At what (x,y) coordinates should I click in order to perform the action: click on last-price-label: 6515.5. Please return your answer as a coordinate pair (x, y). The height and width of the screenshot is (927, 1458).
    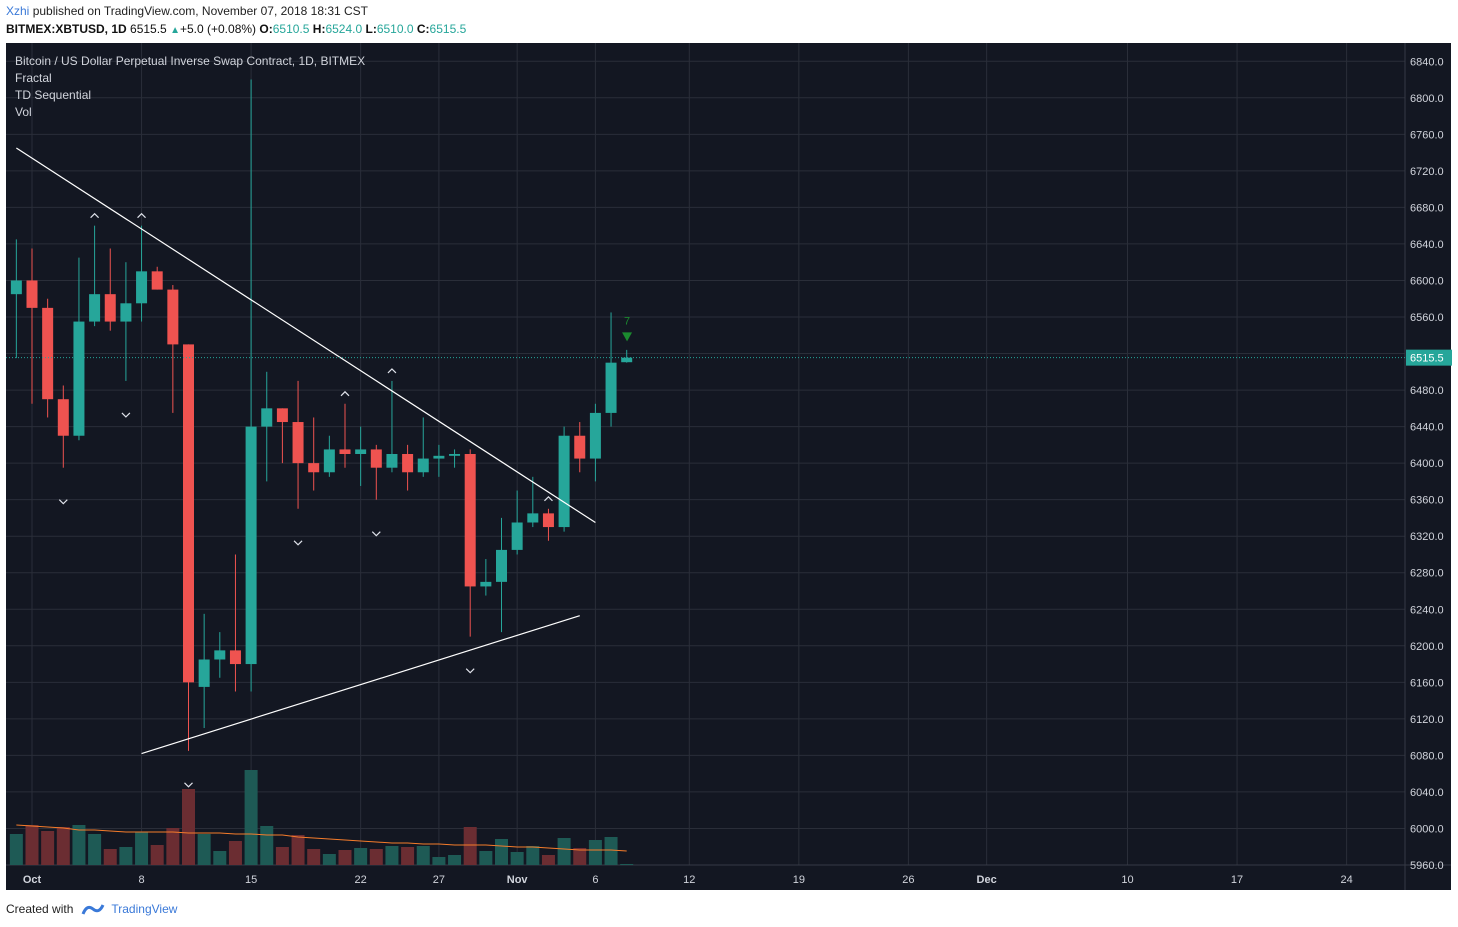
    Looking at the image, I should click on (1427, 359).